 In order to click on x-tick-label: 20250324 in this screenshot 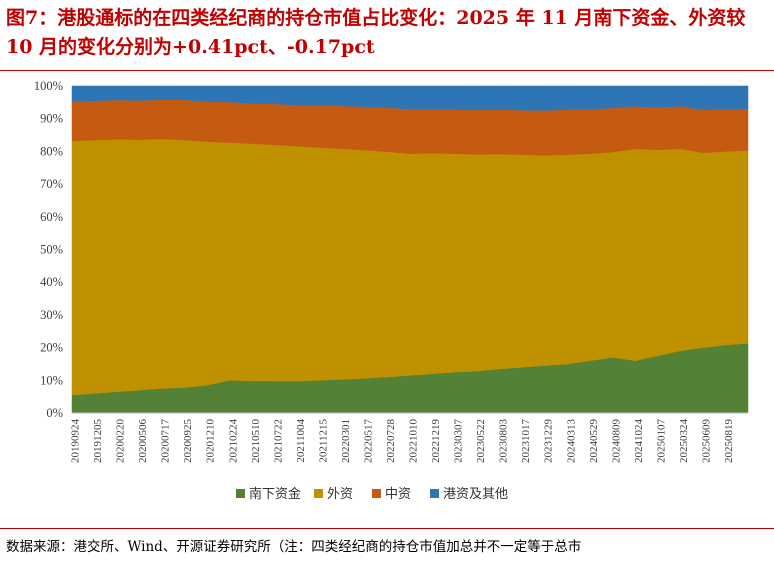, I will do `click(684, 441)`.